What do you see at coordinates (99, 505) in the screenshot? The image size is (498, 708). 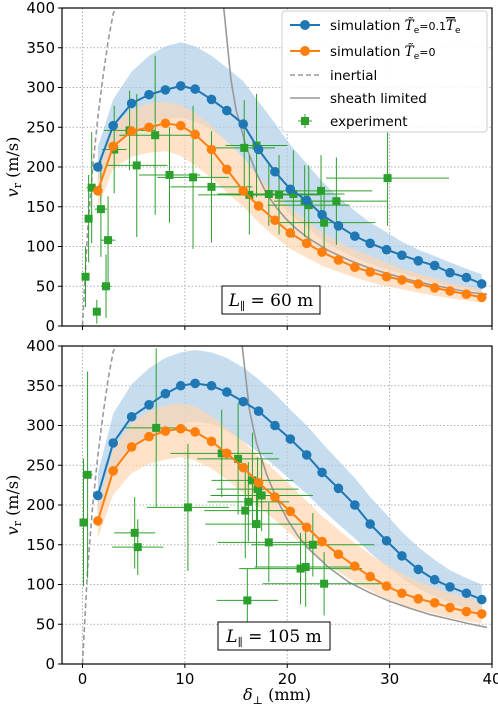 I see `inertial-line` at bounding box center [99, 505].